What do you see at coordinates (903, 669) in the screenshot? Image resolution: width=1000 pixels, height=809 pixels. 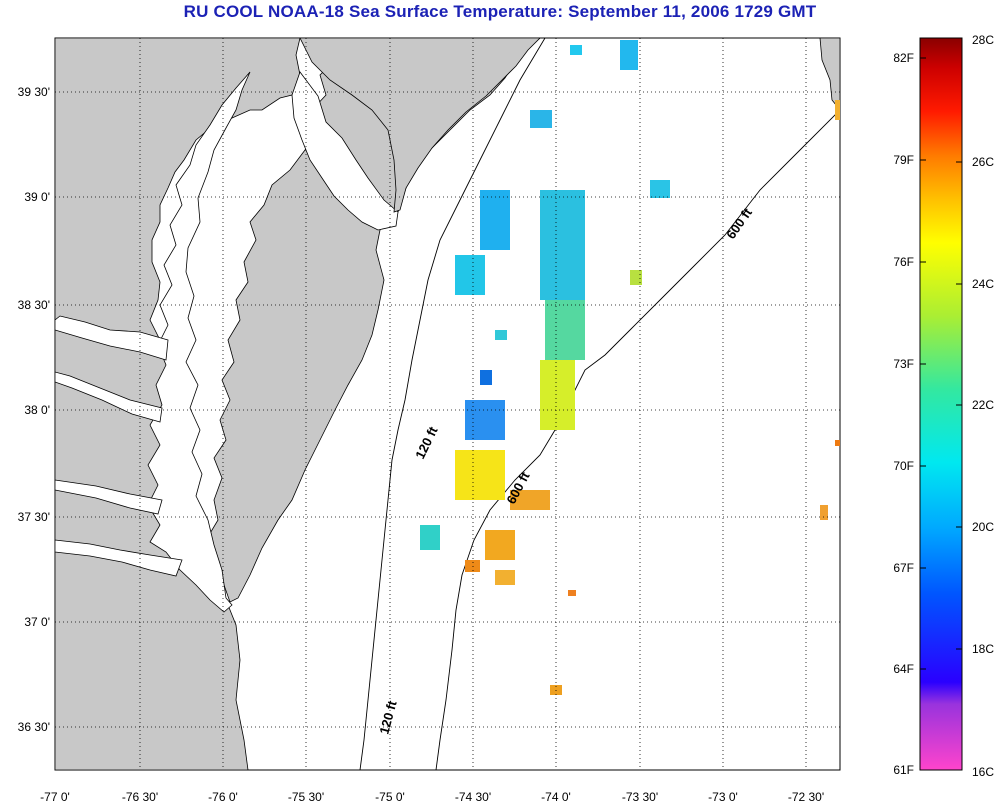 I see `colorbar-f-label: 64F` at bounding box center [903, 669].